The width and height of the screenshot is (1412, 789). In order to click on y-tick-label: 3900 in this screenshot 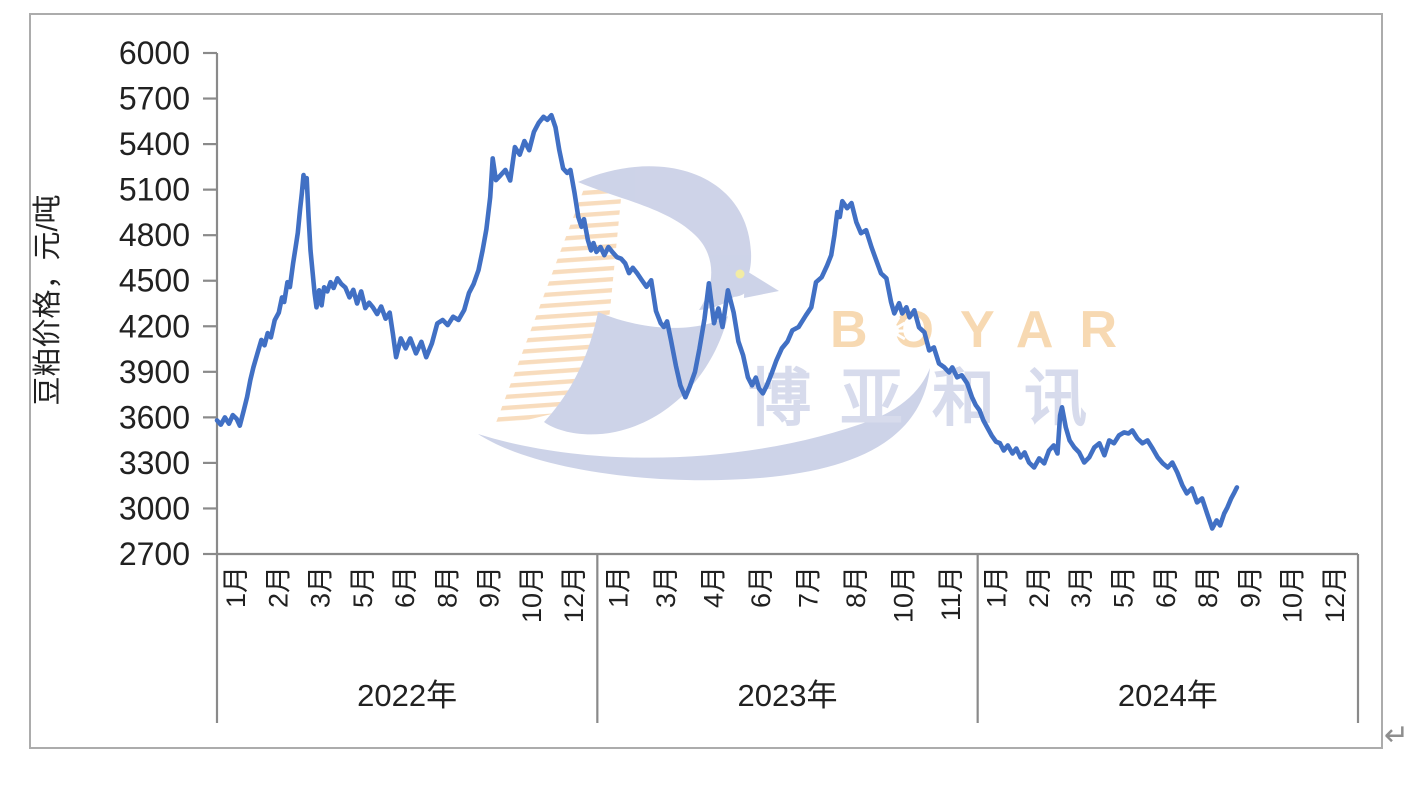, I will do `click(154, 372)`.